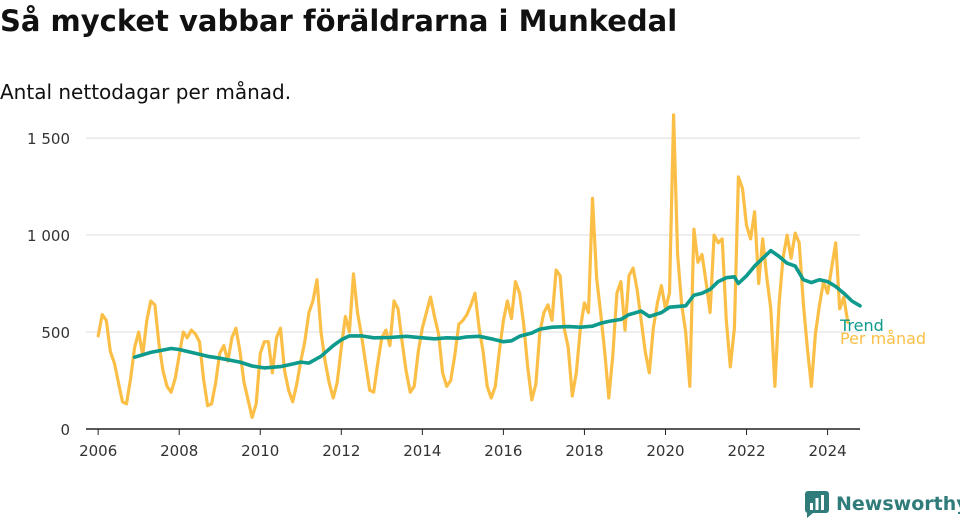  Describe the element at coordinates (422, 451) in the screenshot. I see `x-tick-label: 2014` at that location.